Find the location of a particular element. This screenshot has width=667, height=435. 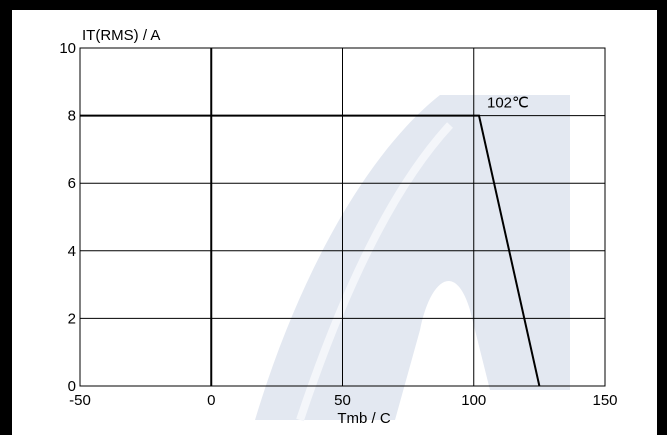

x-tick-label: 50 is located at coordinates (342, 400).